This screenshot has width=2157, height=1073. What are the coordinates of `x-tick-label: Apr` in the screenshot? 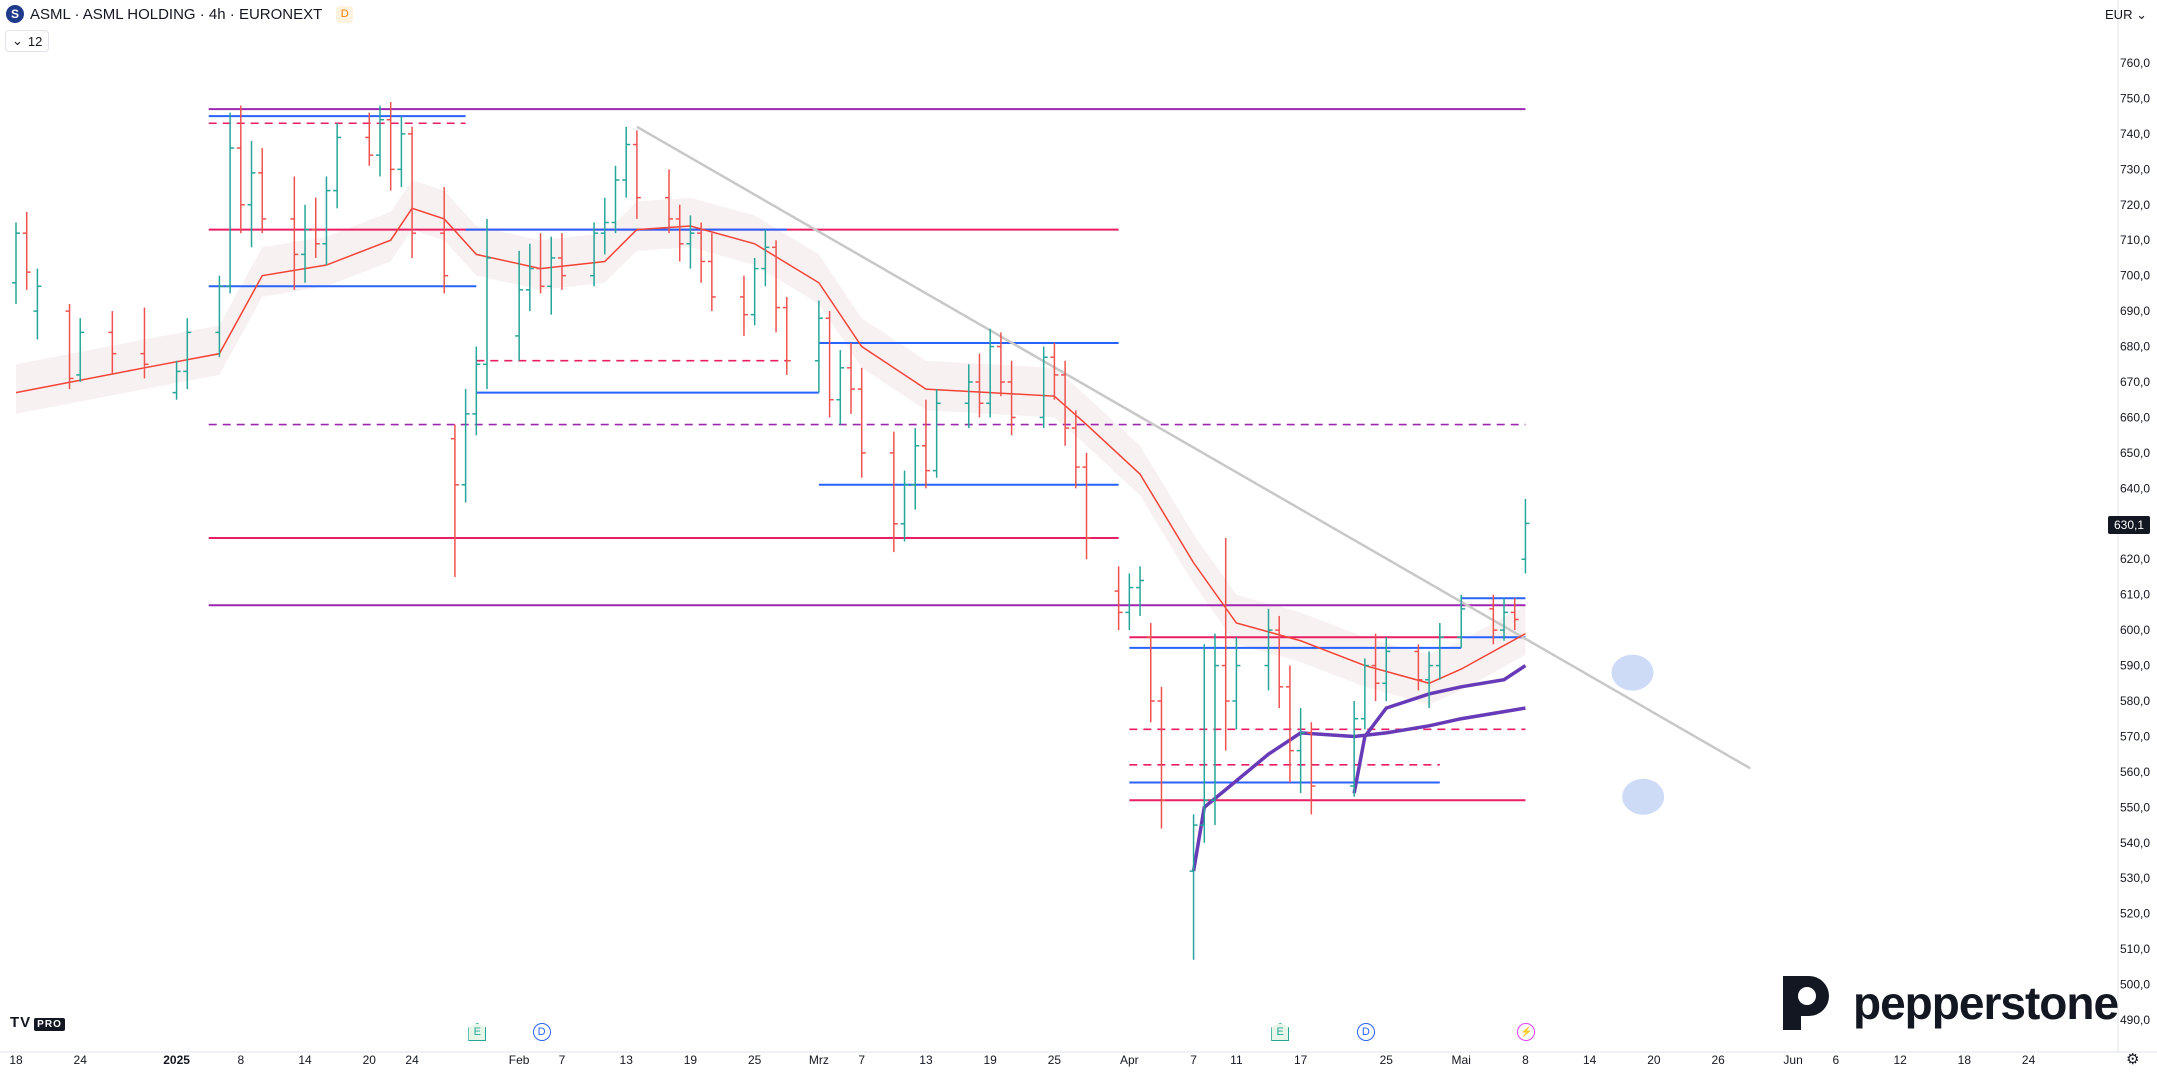 It's located at (1129, 1060).